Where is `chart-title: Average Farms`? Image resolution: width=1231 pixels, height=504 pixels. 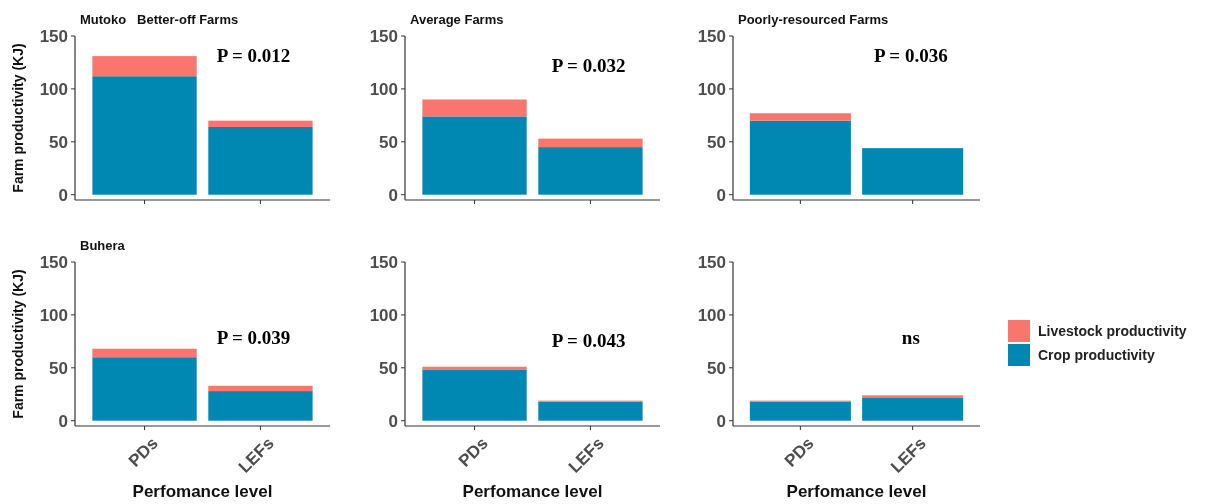 chart-title: Average Farms is located at coordinates (457, 19).